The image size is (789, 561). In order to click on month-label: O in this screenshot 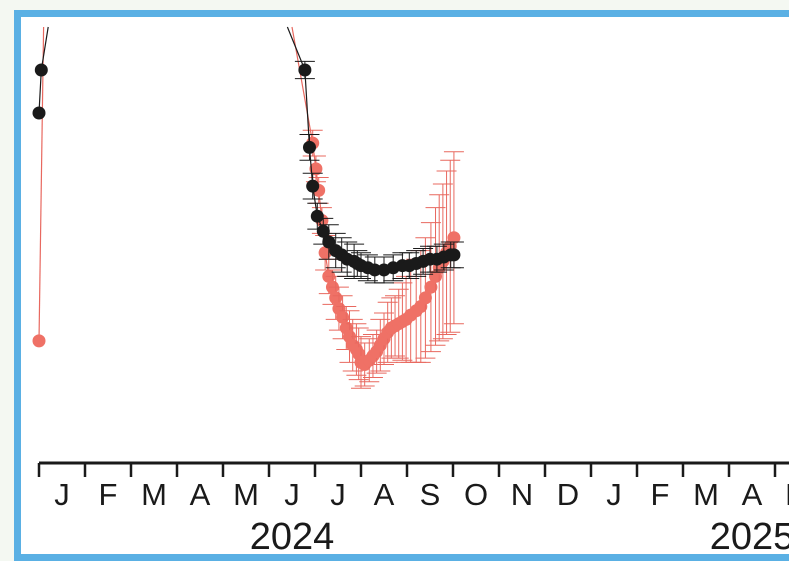, I will do `click(476, 494)`.